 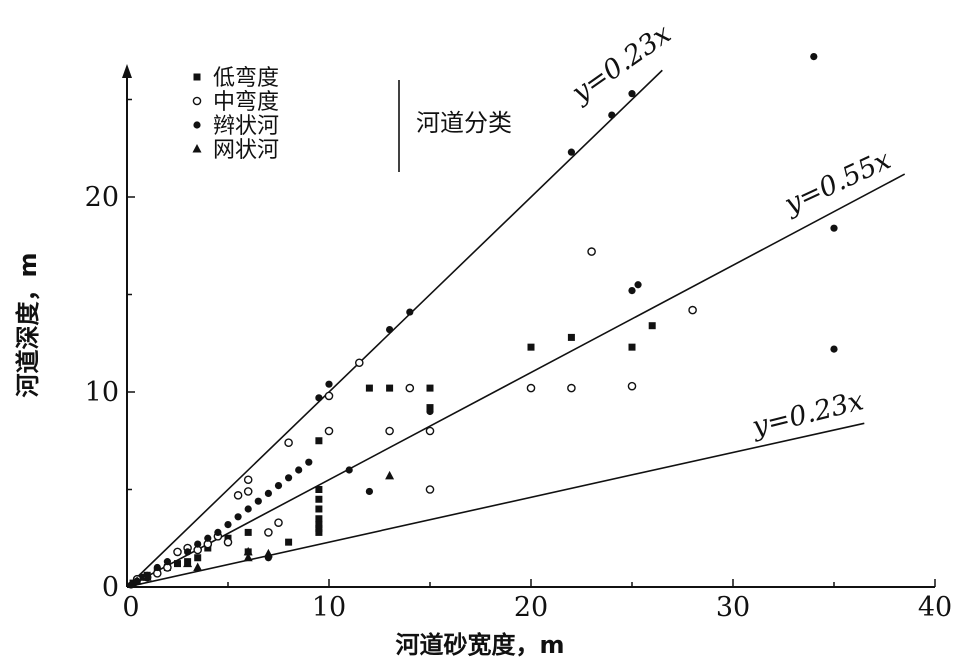 What do you see at coordinates (102, 197) in the screenshot?
I see `y-tick-label: 20` at bounding box center [102, 197].